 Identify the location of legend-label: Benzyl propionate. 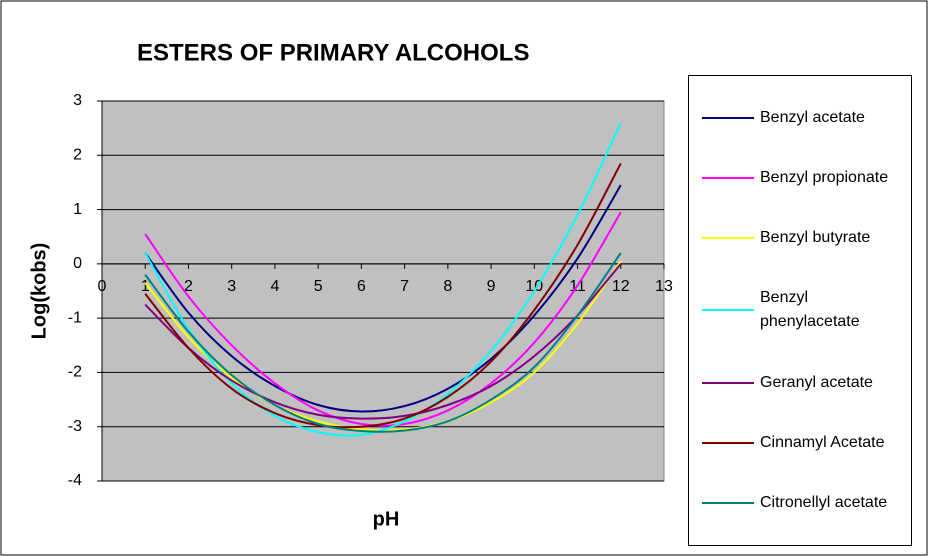
(824, 178).